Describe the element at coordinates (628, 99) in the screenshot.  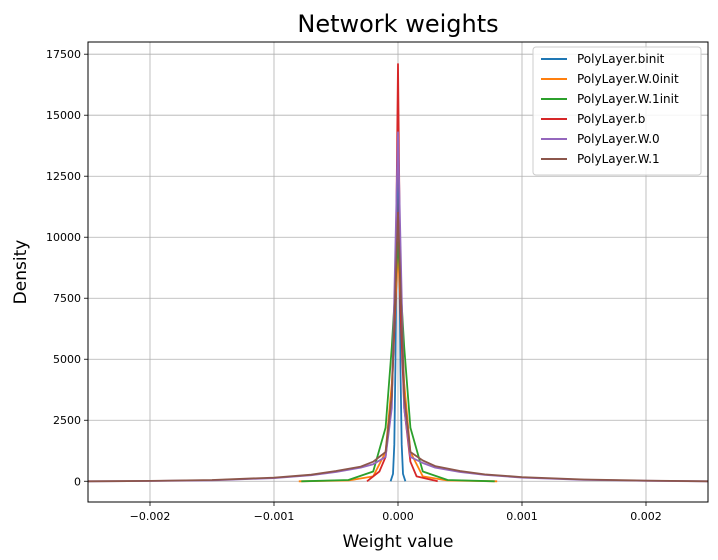
I see `legend-label-2: PolyLayer.W.1init` at that location.